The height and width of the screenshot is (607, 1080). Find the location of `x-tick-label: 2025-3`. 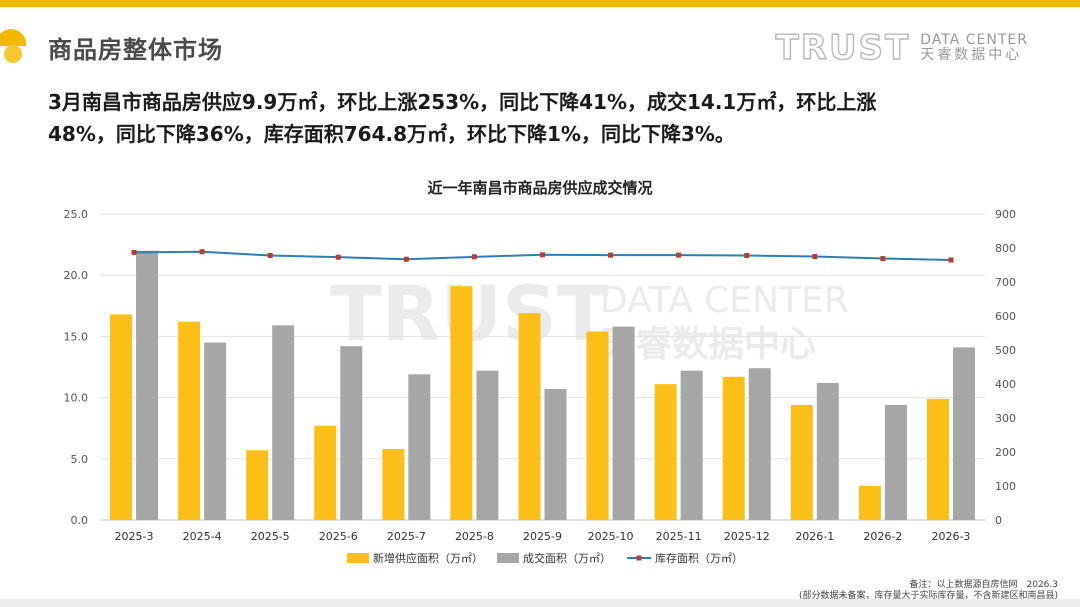

x-tick-label: 2025-3 is located at coordinates (134, 536).